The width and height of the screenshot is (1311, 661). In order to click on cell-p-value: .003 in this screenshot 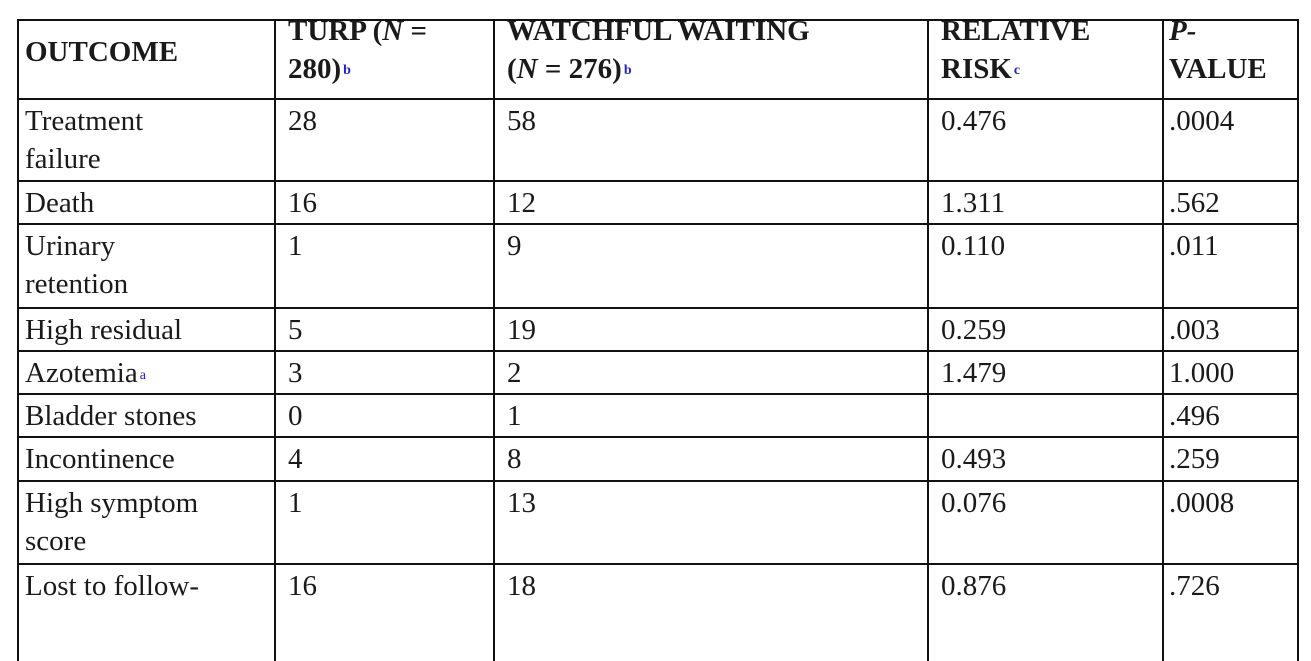, I will do `click(1194, 330)`.